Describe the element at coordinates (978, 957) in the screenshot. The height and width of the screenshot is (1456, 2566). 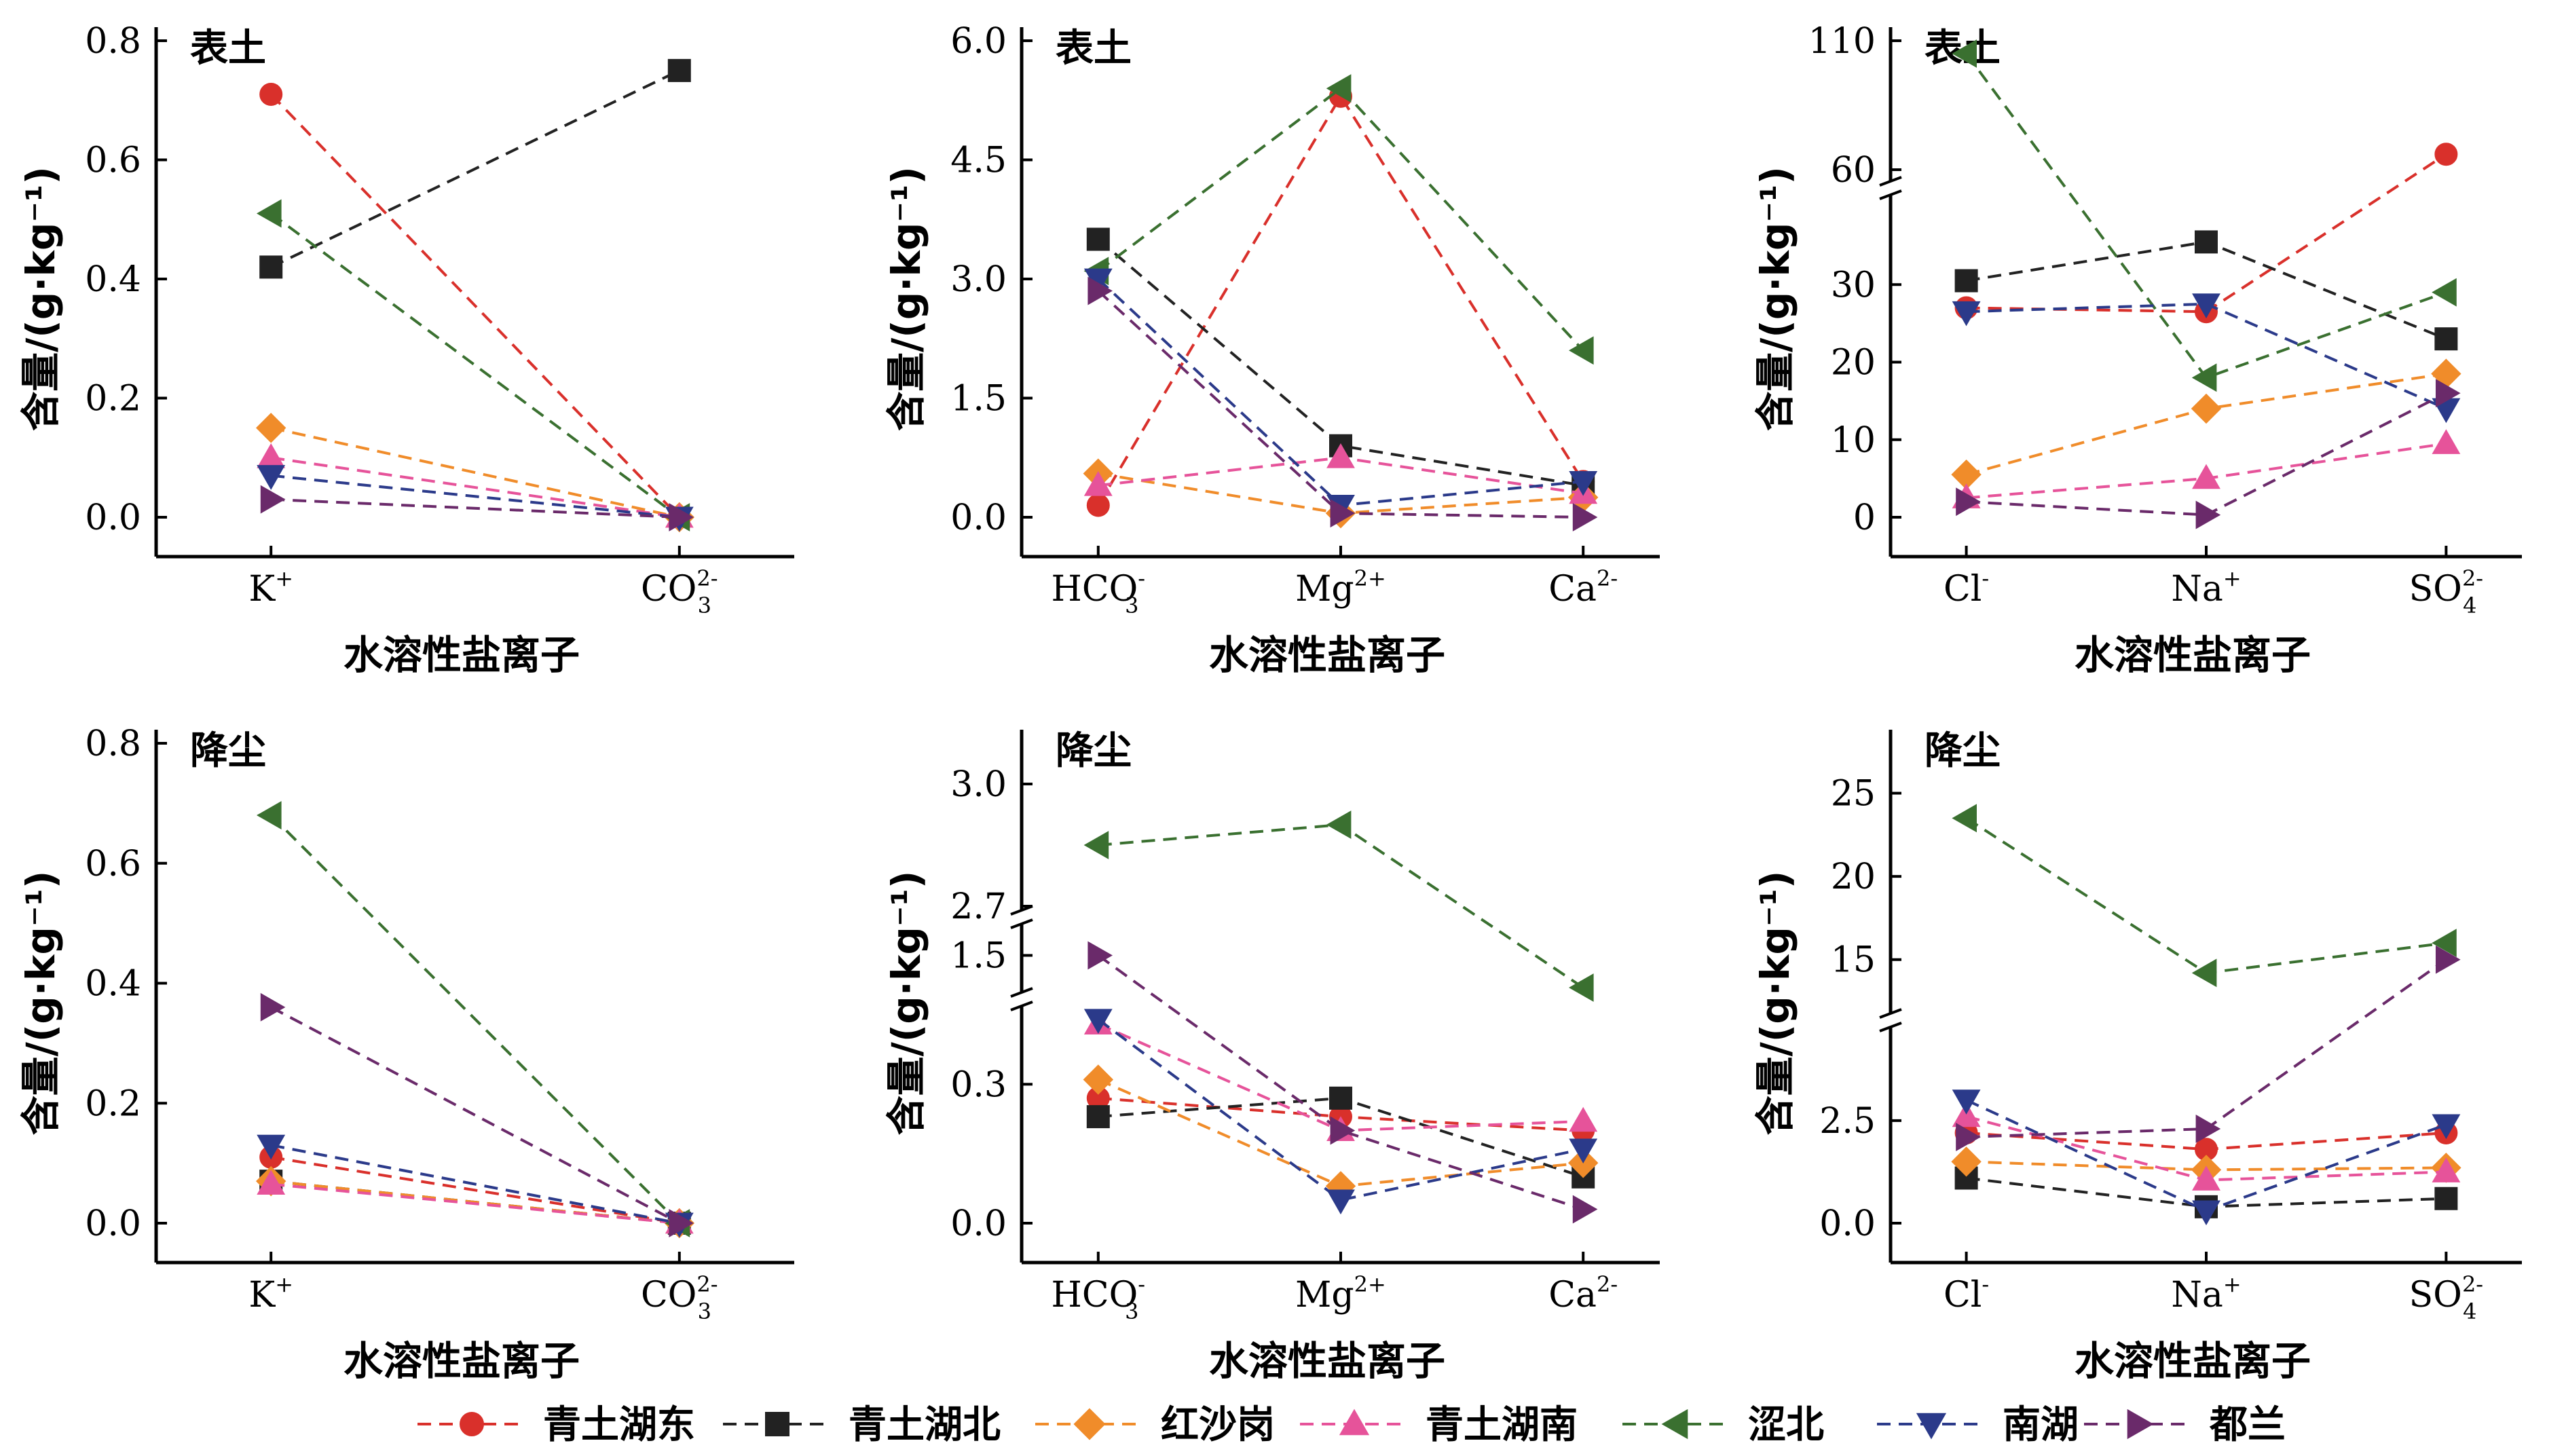
I see `y-tick-label: 1.5` at that location.